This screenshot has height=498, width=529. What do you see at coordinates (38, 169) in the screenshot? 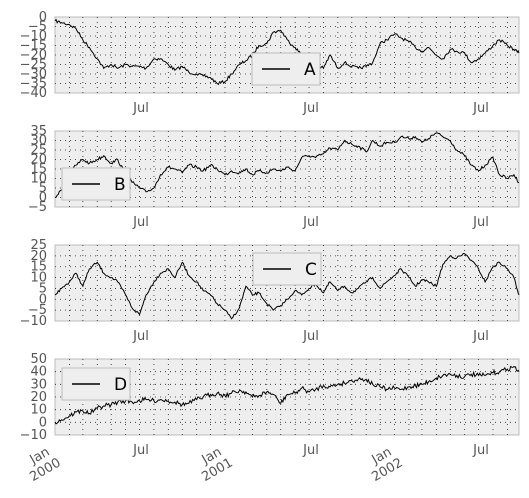
I see `panel-b-y-tick-label: 15` at bounding box center [38, 169].